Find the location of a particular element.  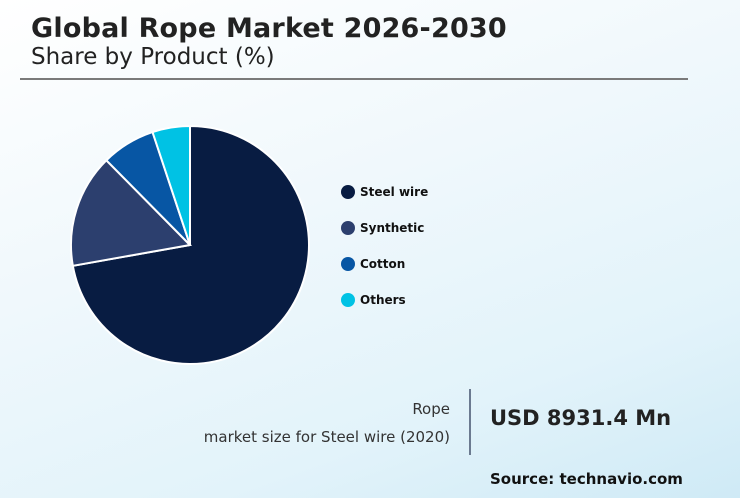

legend: Steel wire Synthetic Cotton Others is located at coordinates (384, 246).